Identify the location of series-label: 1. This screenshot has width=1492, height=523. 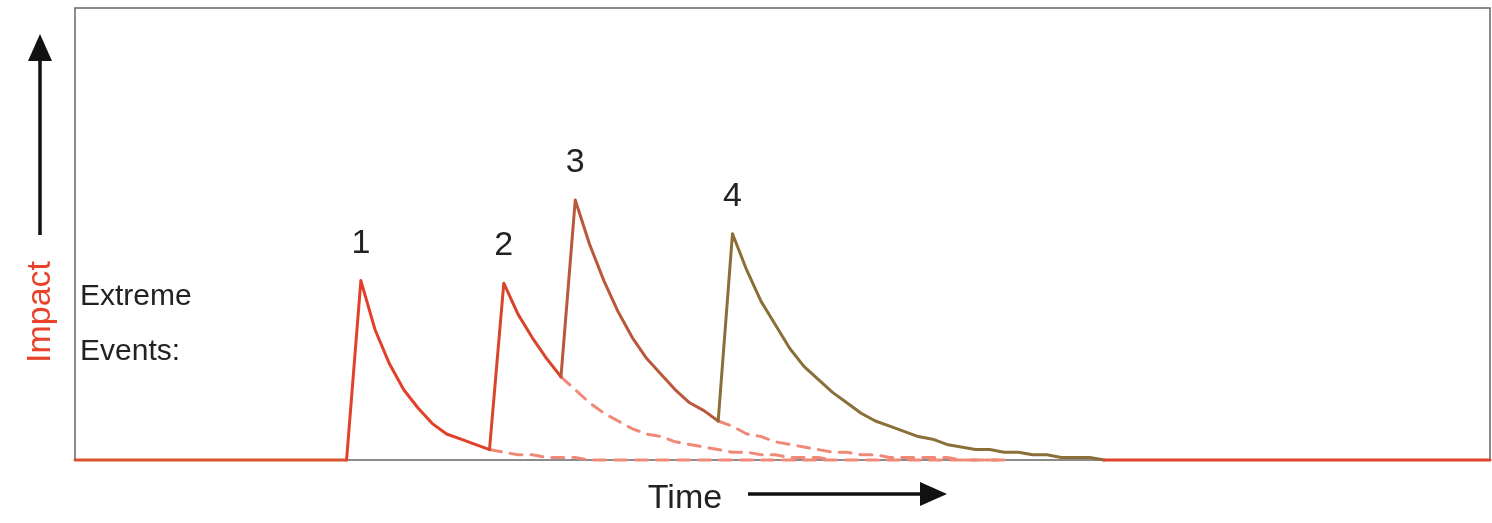
(361, 240).